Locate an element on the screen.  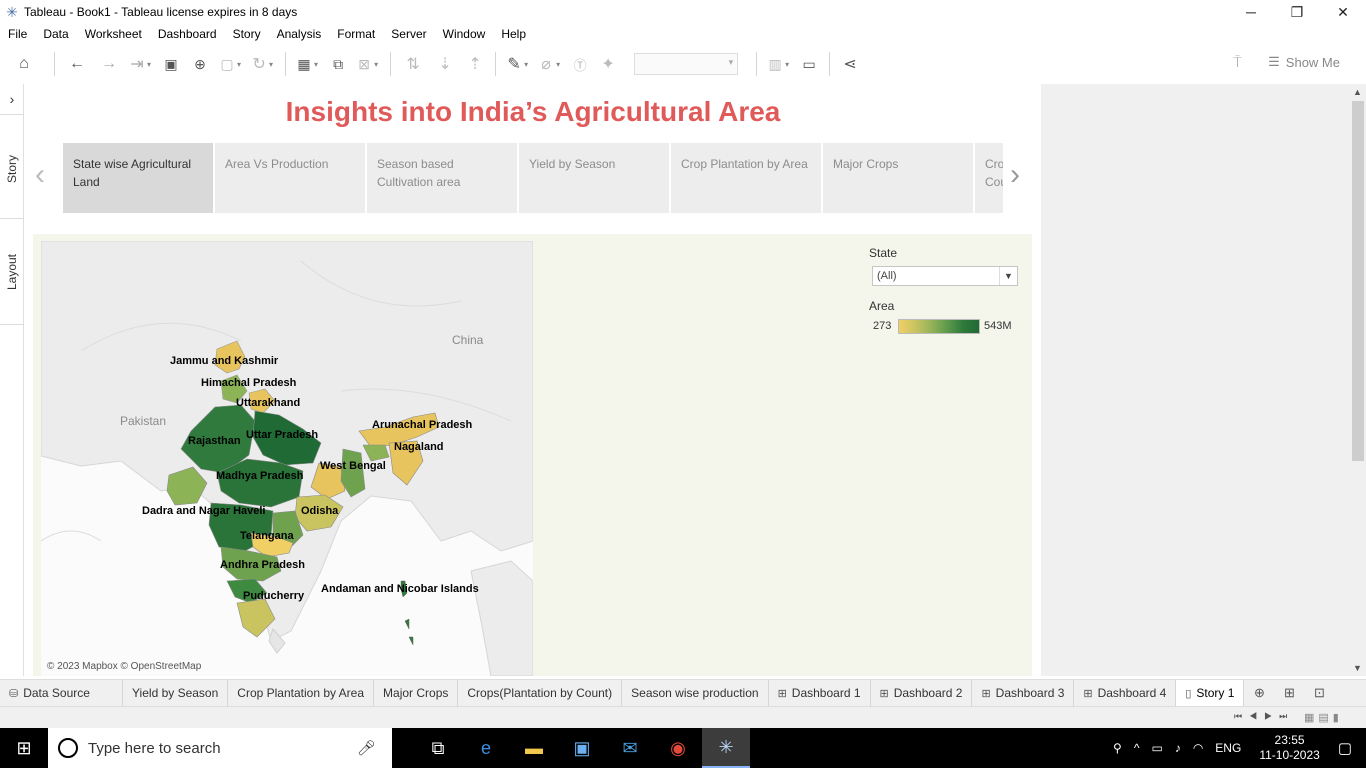
people-icon: ⚲ is located at coordinates (1117, 748).